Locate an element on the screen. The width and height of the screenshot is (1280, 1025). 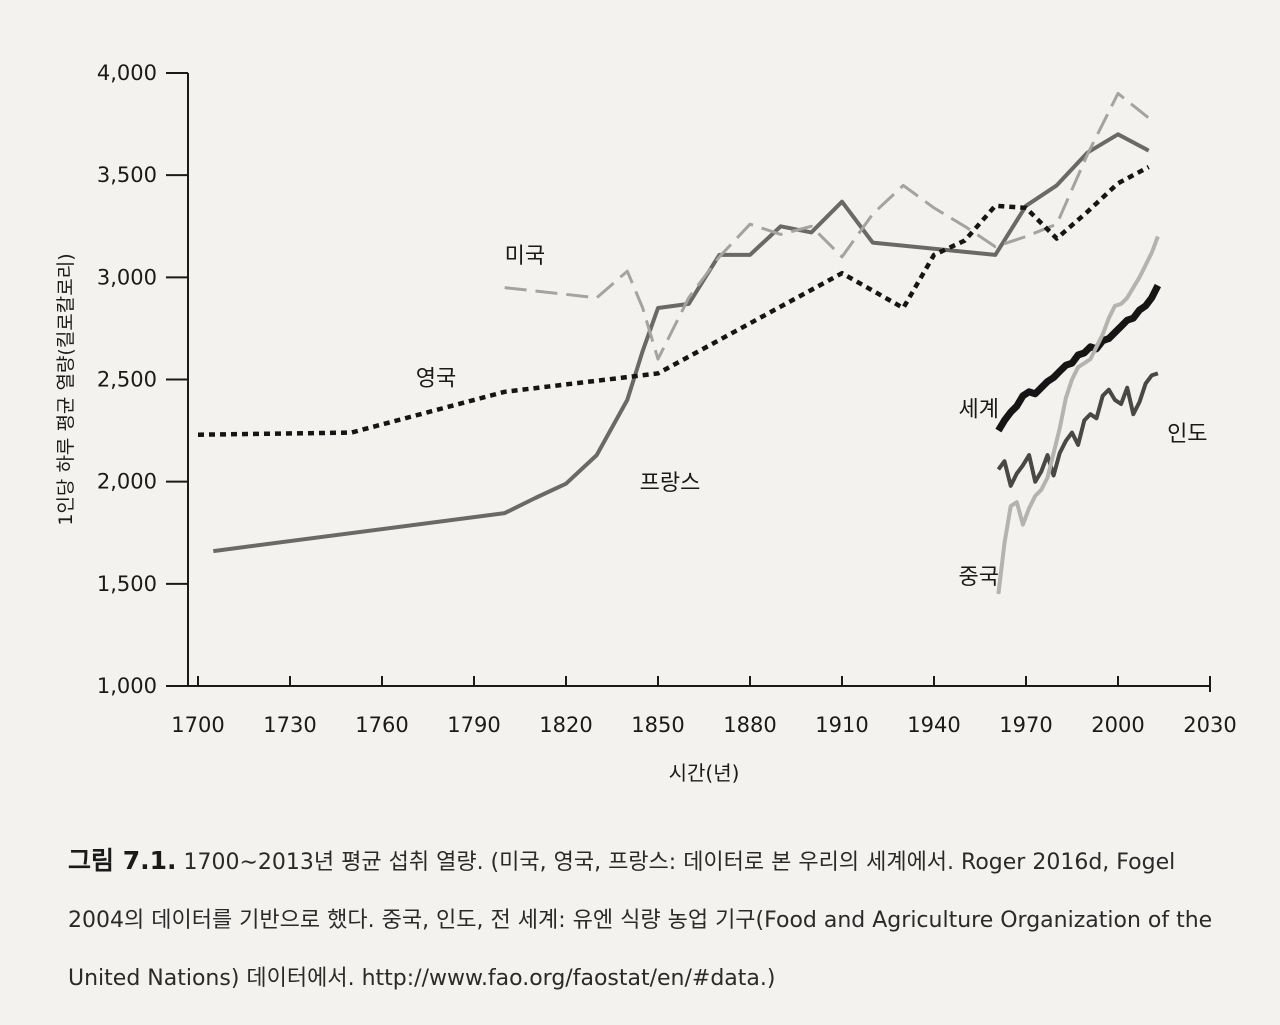
figure-label: 그림 7.1. is located at coordinates (122, 860).